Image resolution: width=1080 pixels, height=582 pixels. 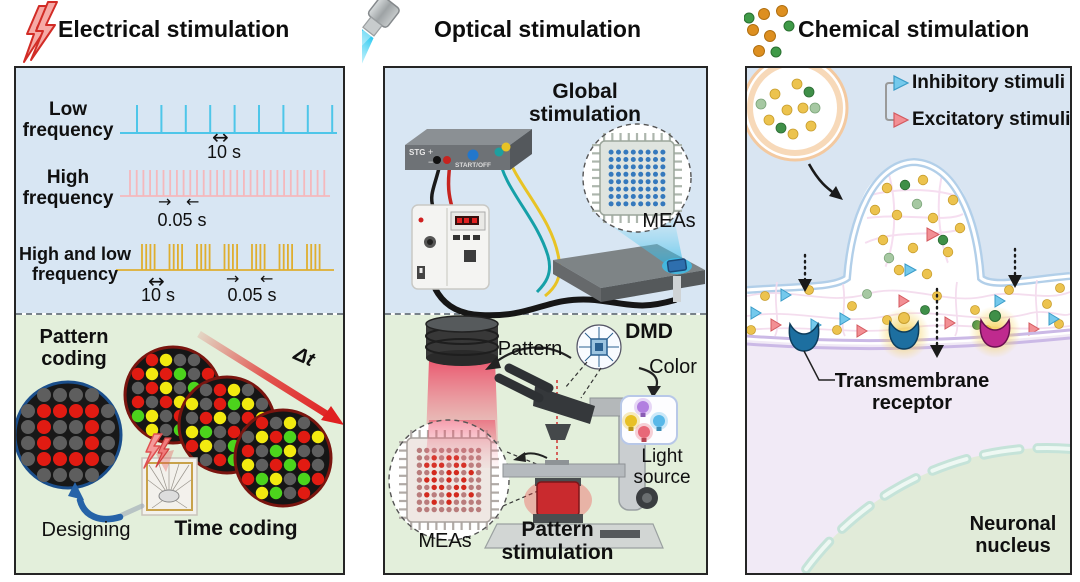 I want to click on optical-divider, so click(x=545, y=314).